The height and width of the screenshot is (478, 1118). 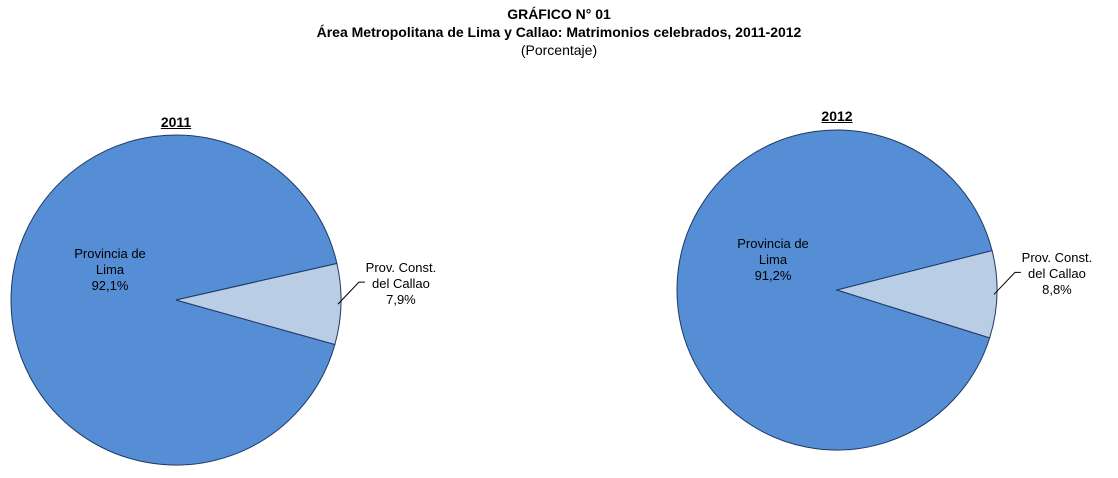 What do you see at coordinates (176, 122) in the screenshot?
I see `pie-title: 2011` at bounding box center [176, 122].